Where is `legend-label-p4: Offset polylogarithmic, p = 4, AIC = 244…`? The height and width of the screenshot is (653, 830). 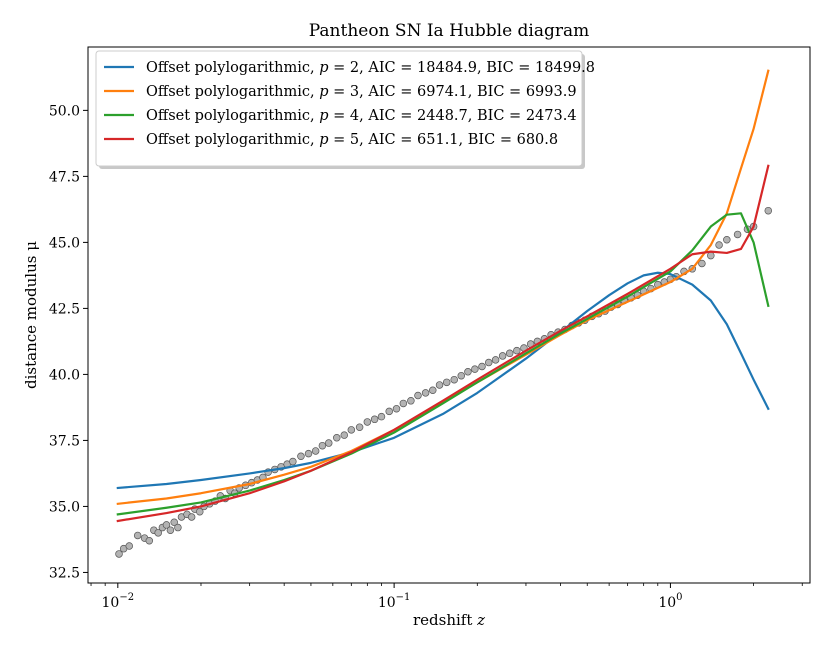
legend-label-p4: Offset polylogarithmic, p = 4, AIC = 244… is located at coordinates (361, 116).